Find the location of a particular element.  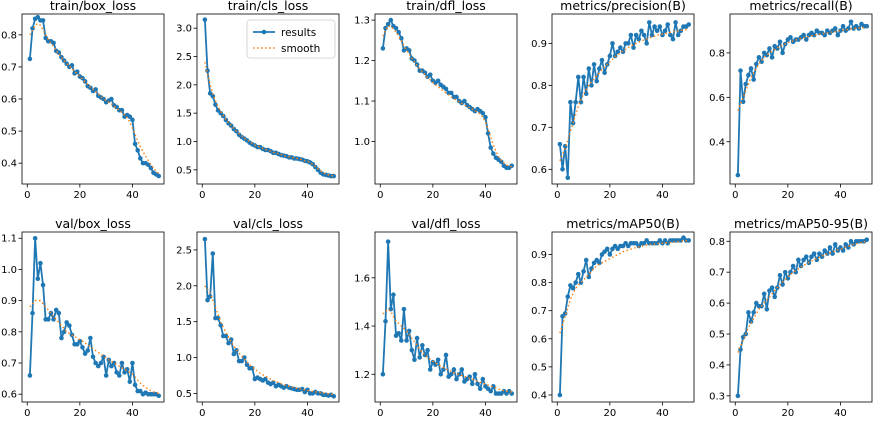

y-tick-label: 0.6 is located at coordinates (539, 339).